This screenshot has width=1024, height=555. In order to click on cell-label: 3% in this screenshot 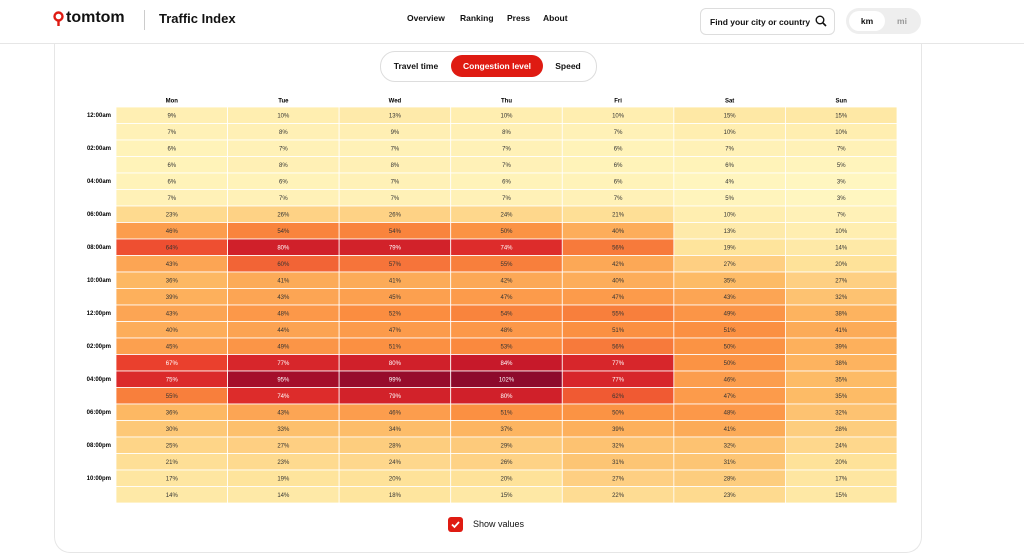, I will do `click(841, 199)`.